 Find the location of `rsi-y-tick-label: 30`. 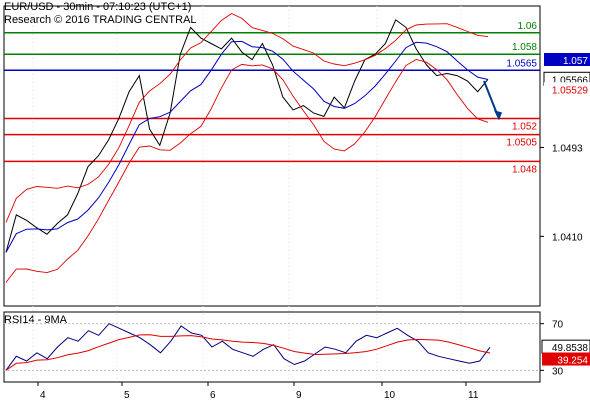

rsi-y-tick-label: 30 is located at coordinates (558, 371).